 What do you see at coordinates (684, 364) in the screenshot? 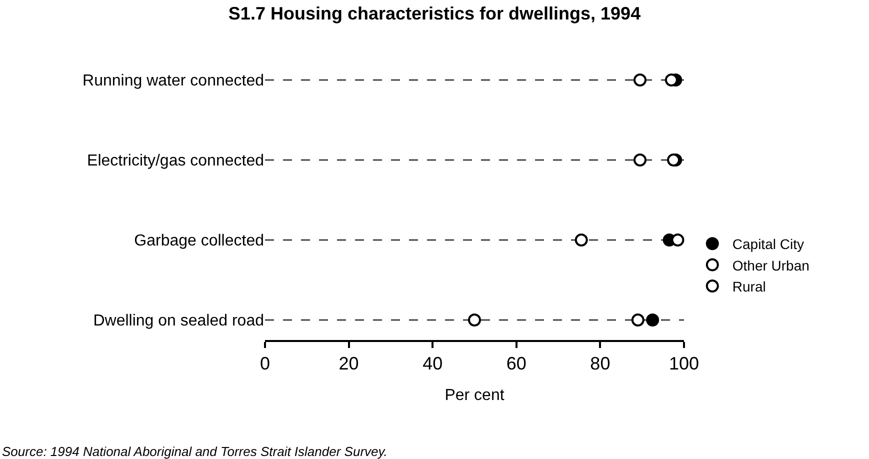
I see `x-tick-label: 100` at bounding box center [684, 364].